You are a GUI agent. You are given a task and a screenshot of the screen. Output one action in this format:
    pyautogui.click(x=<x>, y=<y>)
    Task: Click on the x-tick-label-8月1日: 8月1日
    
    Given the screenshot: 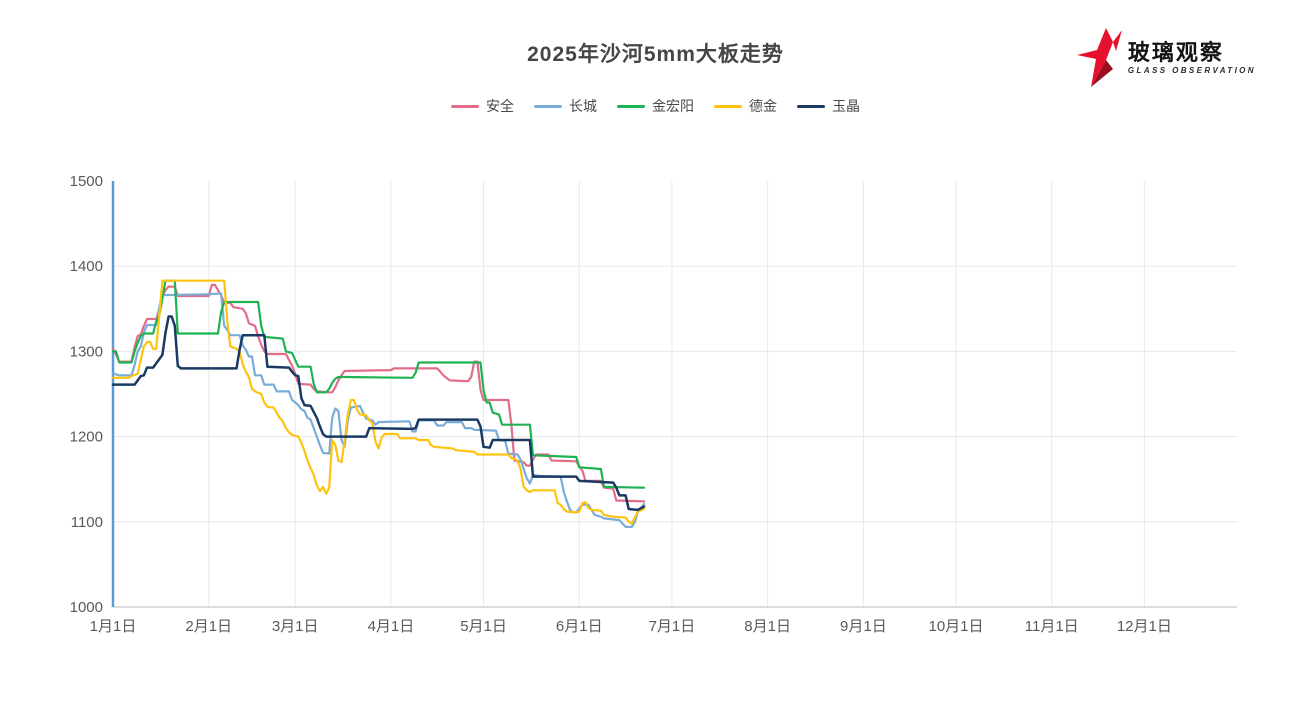 What is the action you would take?
    pyautogui.click(x=767, y=626)
    